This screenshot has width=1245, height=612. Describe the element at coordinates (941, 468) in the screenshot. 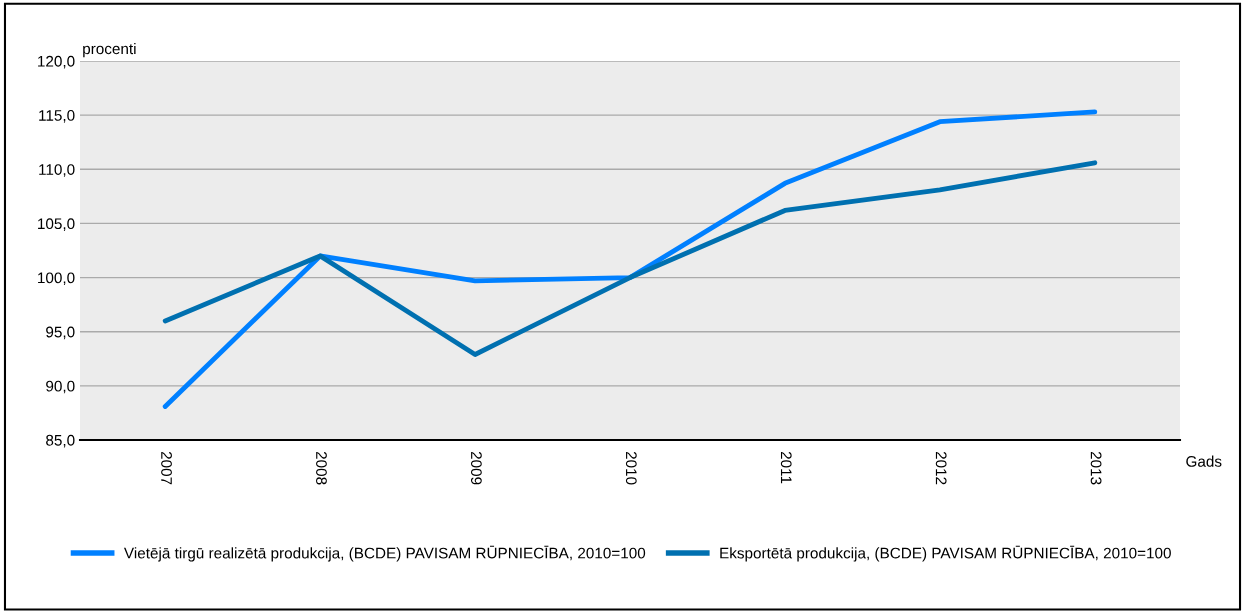

I see `x-tick-label: 2012` at that location.